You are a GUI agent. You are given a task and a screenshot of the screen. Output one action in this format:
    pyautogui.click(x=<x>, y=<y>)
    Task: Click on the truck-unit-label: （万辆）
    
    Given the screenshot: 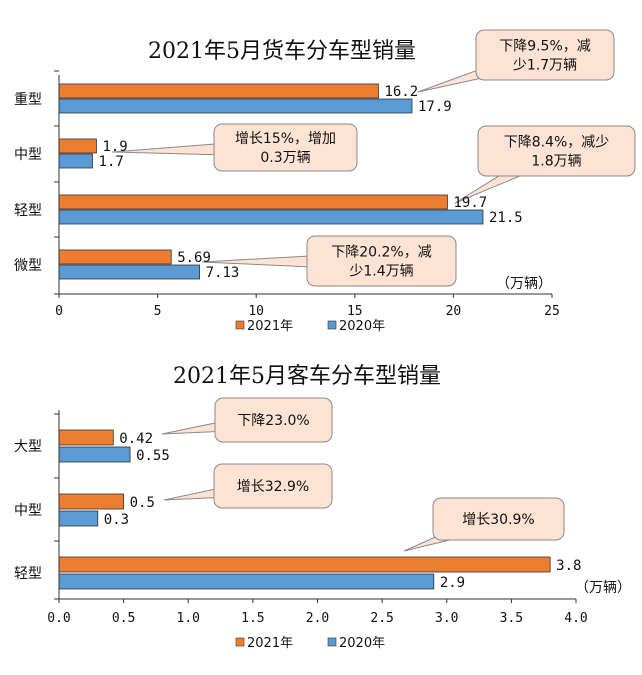 What is the action you would take?
    pyautogui.click(x=524, y=284)
    